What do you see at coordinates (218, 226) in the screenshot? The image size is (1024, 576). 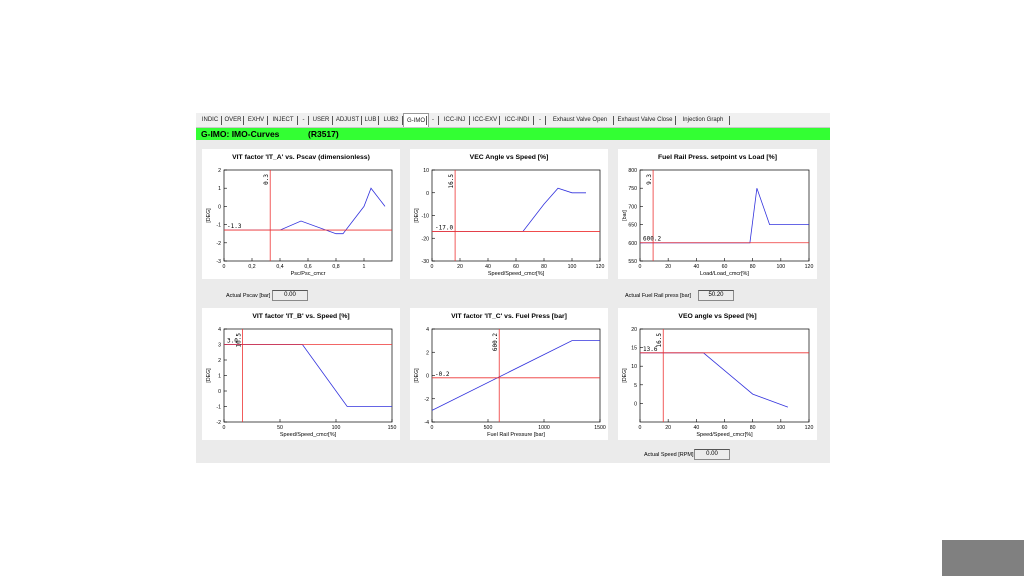 I see `y-tick-label: -1` at bounding box center [218, 226].